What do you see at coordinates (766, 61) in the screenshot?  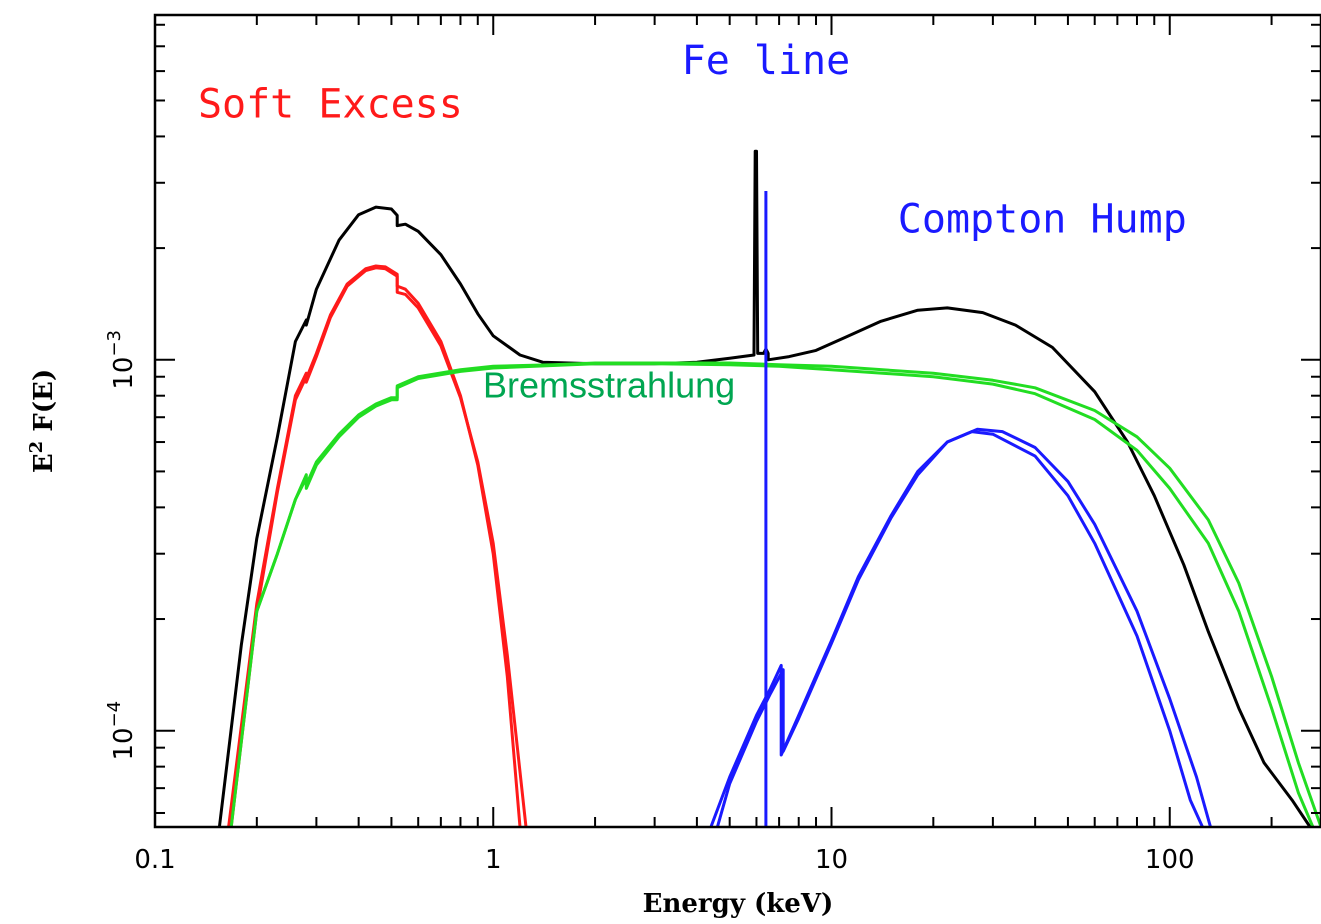 I see `annotation-fe: Fe line` at bounding box center [766, 61].